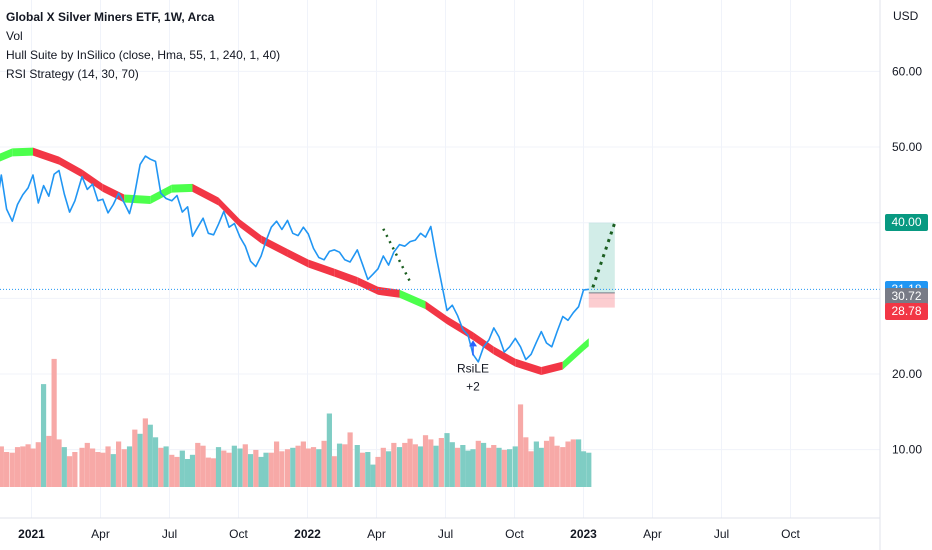  I want to click on target-price-tag: 40.00, so click(906, 223).